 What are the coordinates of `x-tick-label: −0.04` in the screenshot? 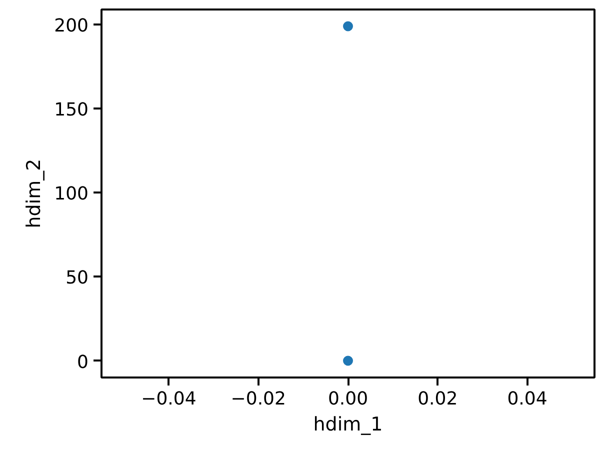 It's located at (168, 399).